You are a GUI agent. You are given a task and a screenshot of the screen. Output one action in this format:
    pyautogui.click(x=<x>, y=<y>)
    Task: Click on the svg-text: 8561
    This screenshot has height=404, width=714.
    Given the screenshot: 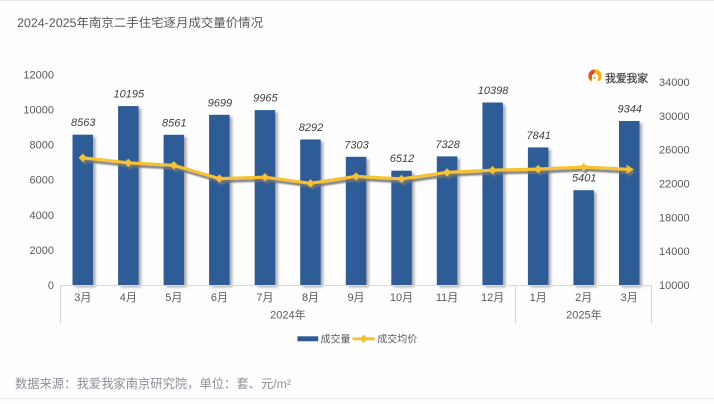 What is the action you would take?
    pyautogui.click(x=174, y=123)
    